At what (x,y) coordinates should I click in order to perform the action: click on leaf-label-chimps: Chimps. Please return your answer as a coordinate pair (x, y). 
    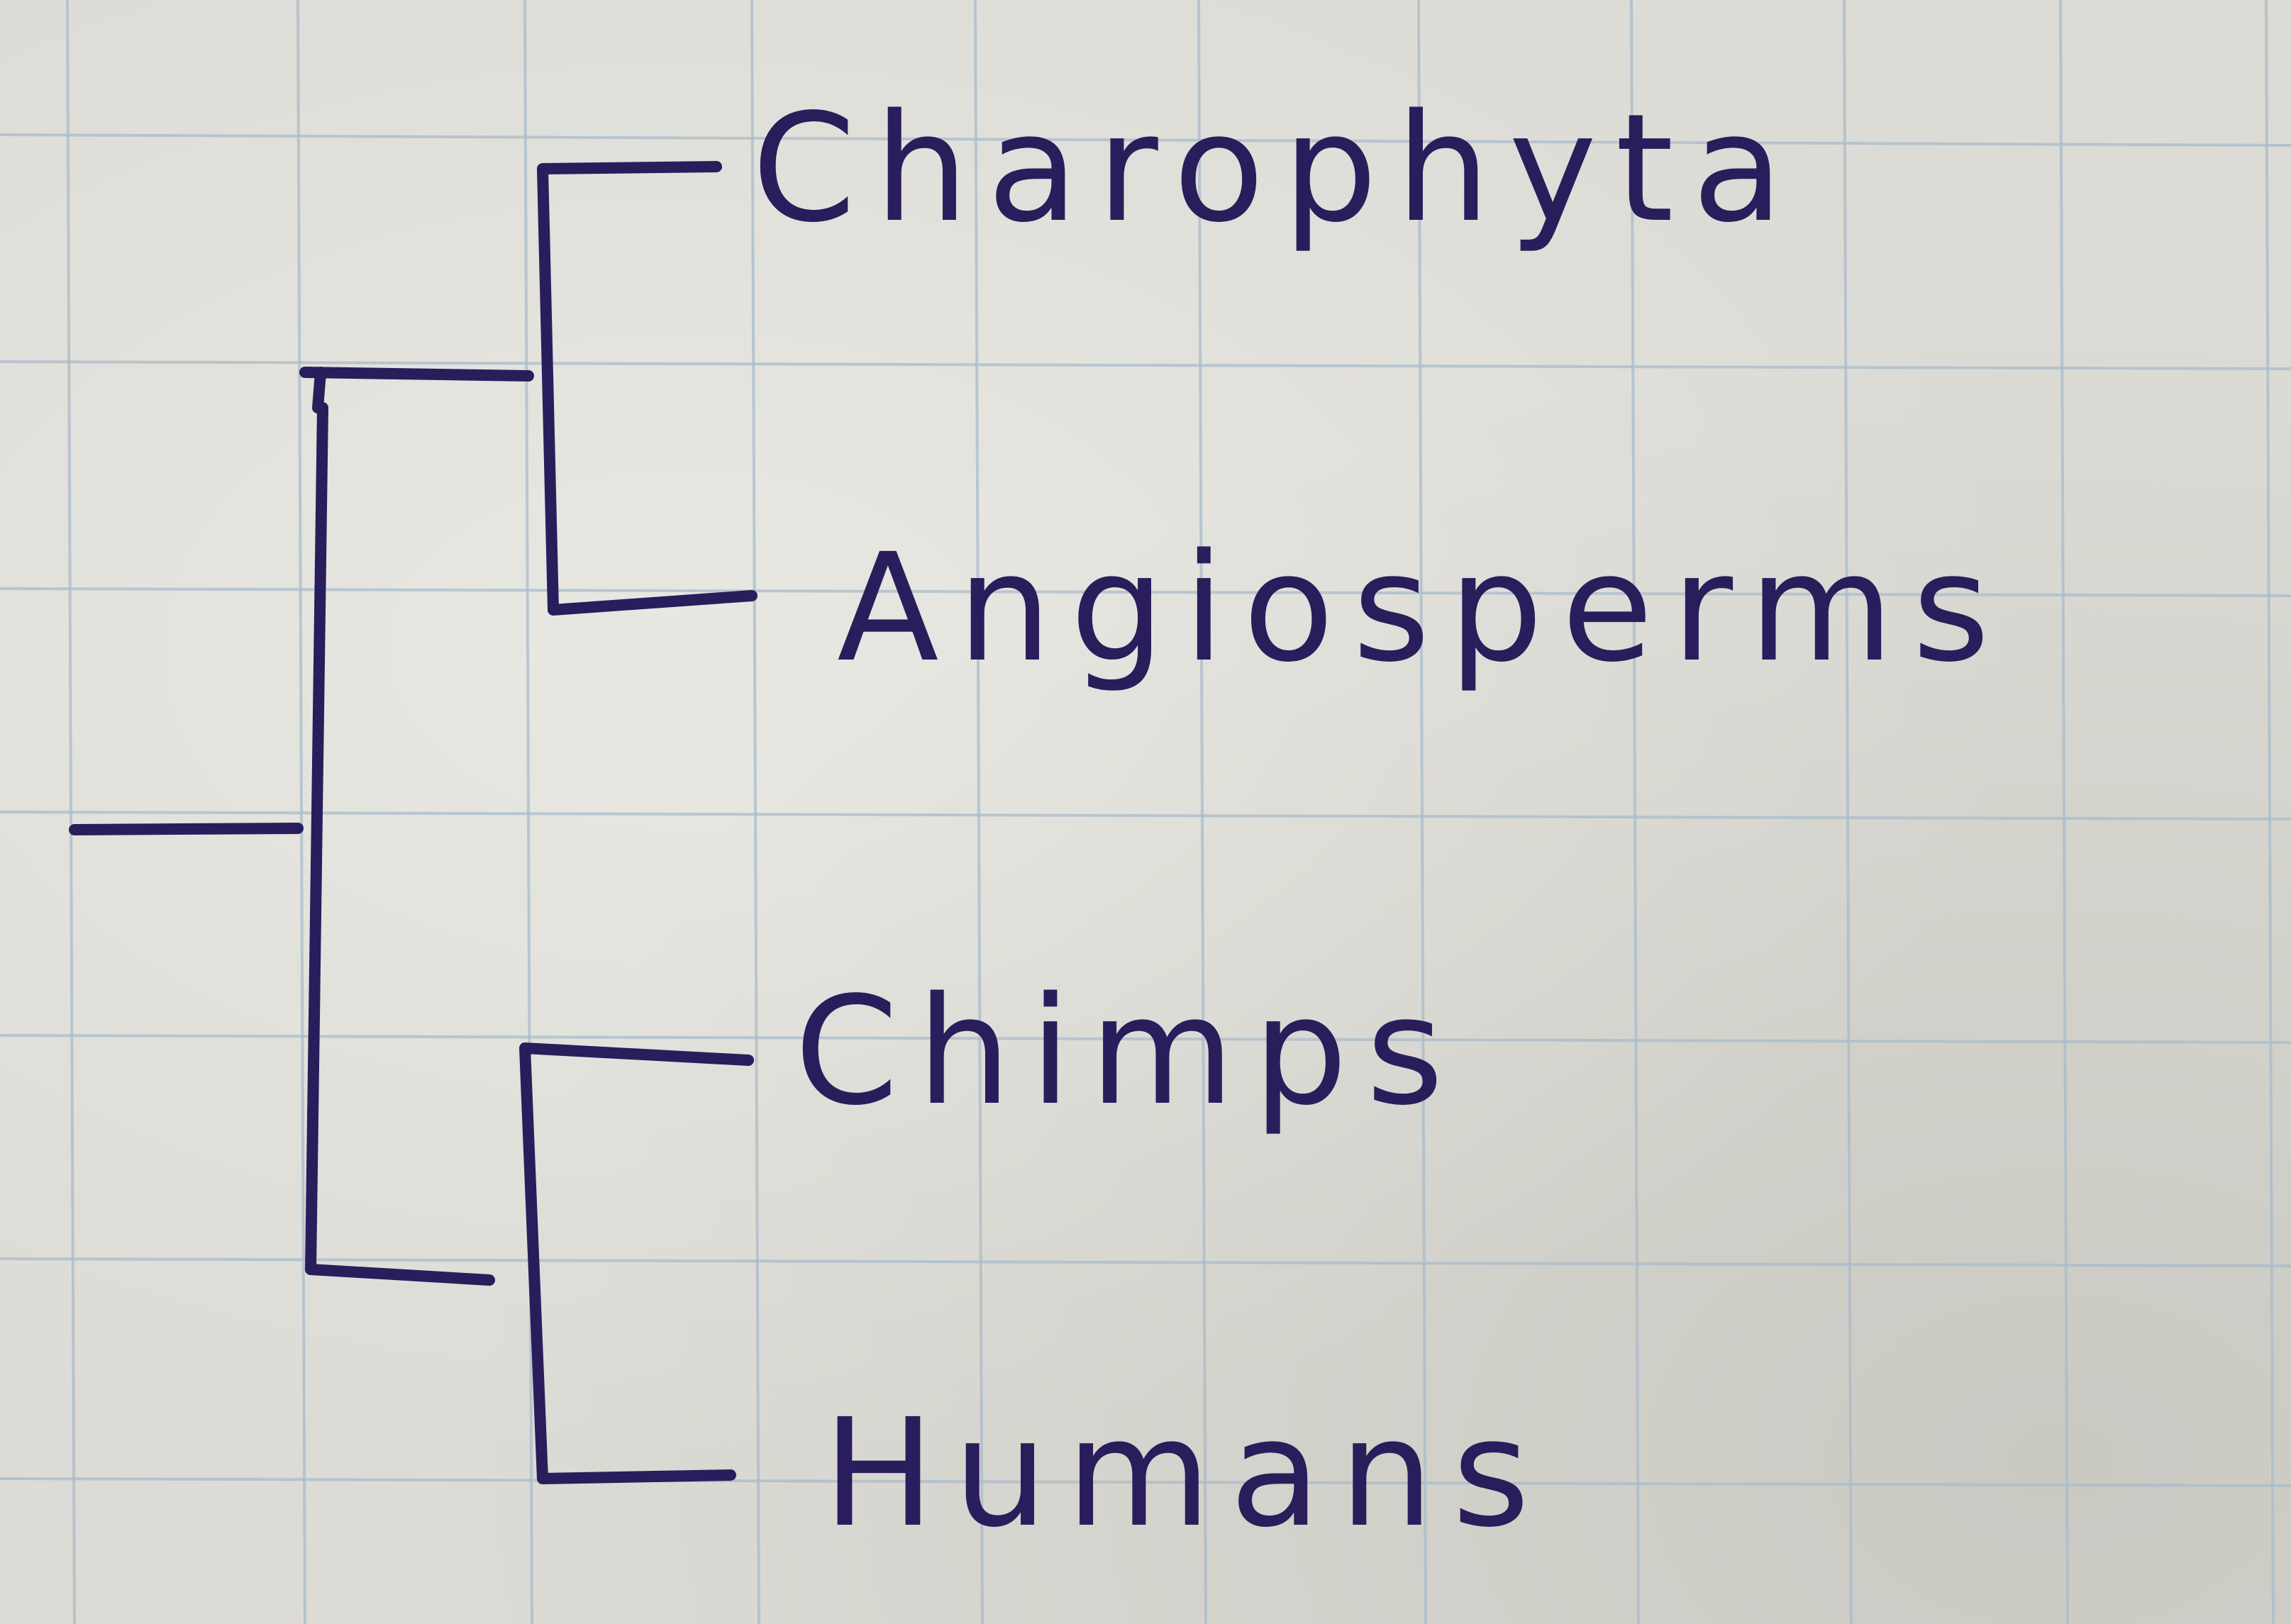
    Looking at the image, I should click on (1128, 1051).